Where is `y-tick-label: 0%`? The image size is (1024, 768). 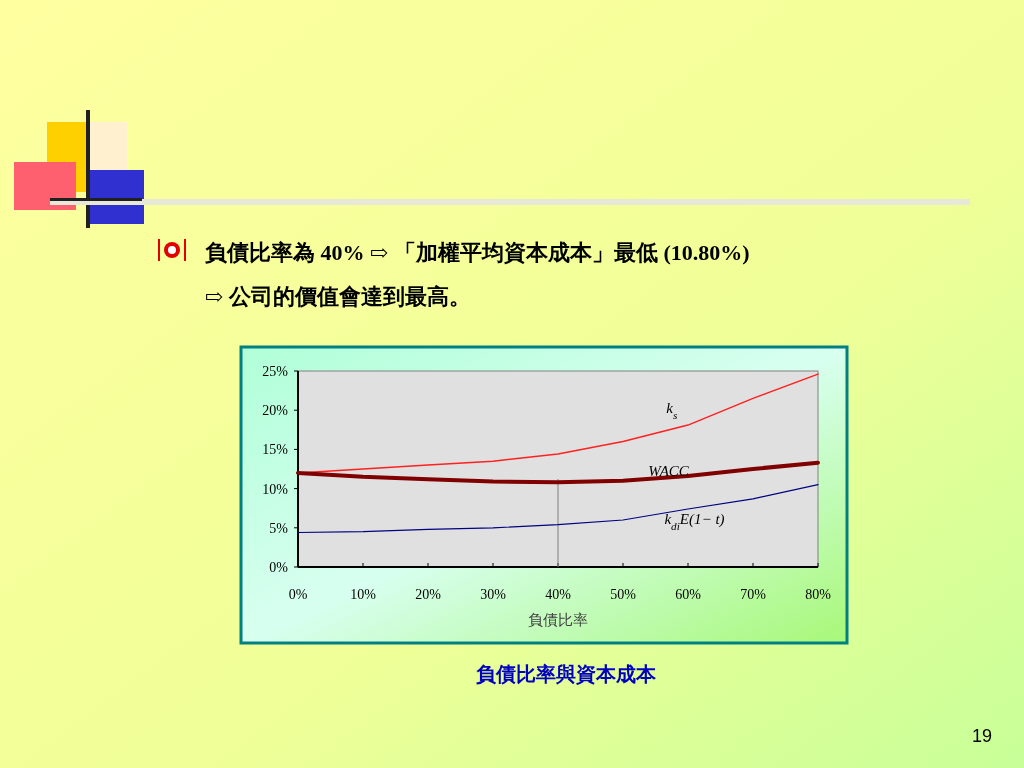
y-tick-label: 0% is located at coordinates (279, 567).